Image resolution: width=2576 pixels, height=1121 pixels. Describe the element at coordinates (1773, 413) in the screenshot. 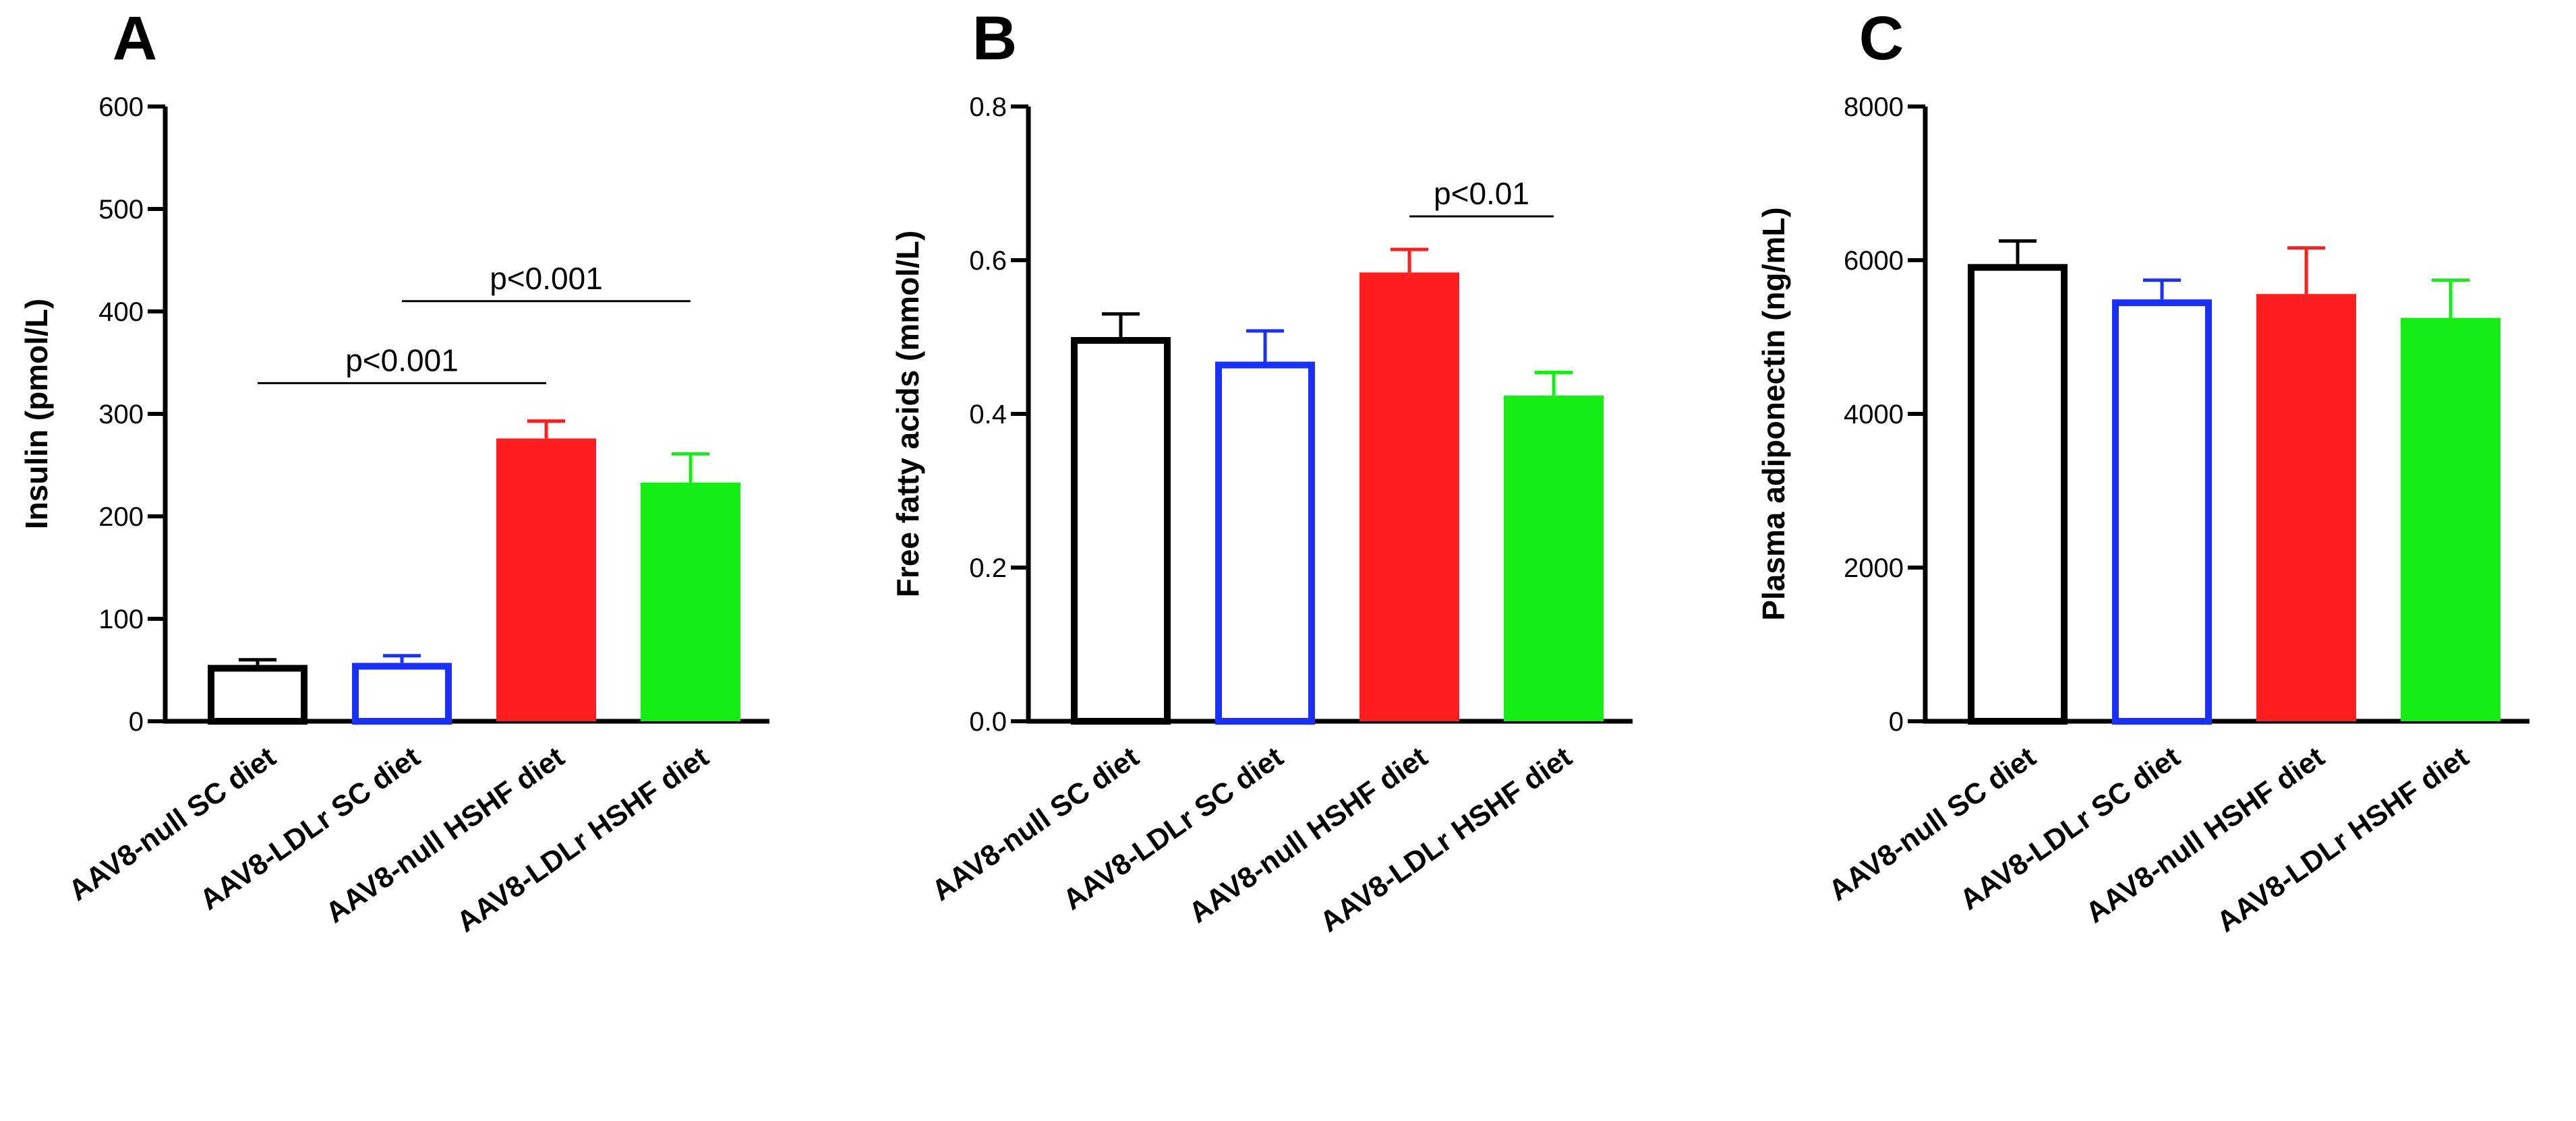

I see `y-axis-label: Plasma adiponectin (ng/mL)` at that location.